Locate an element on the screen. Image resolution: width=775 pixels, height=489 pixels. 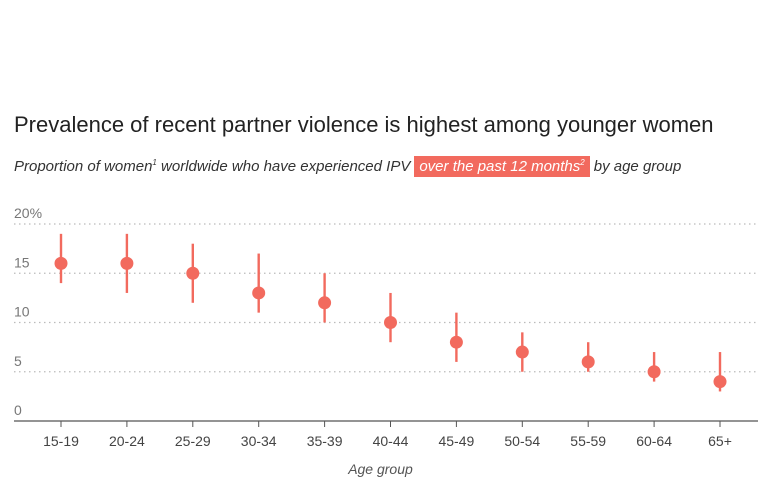
footnote-2: 2 is located at coordinates (582, 162).